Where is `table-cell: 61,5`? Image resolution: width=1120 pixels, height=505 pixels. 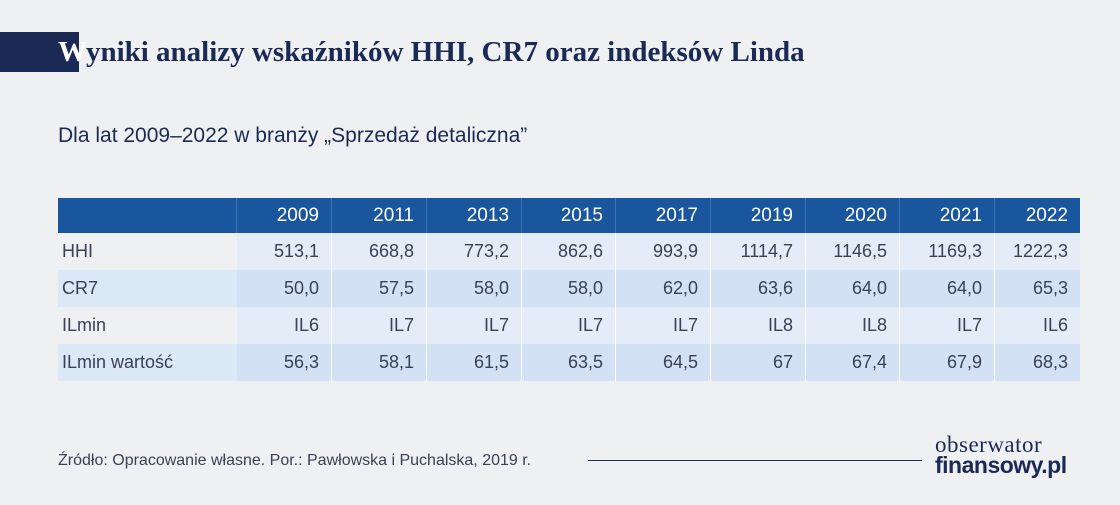 table-cell: 61,5 is located at coordinates (474, 362).